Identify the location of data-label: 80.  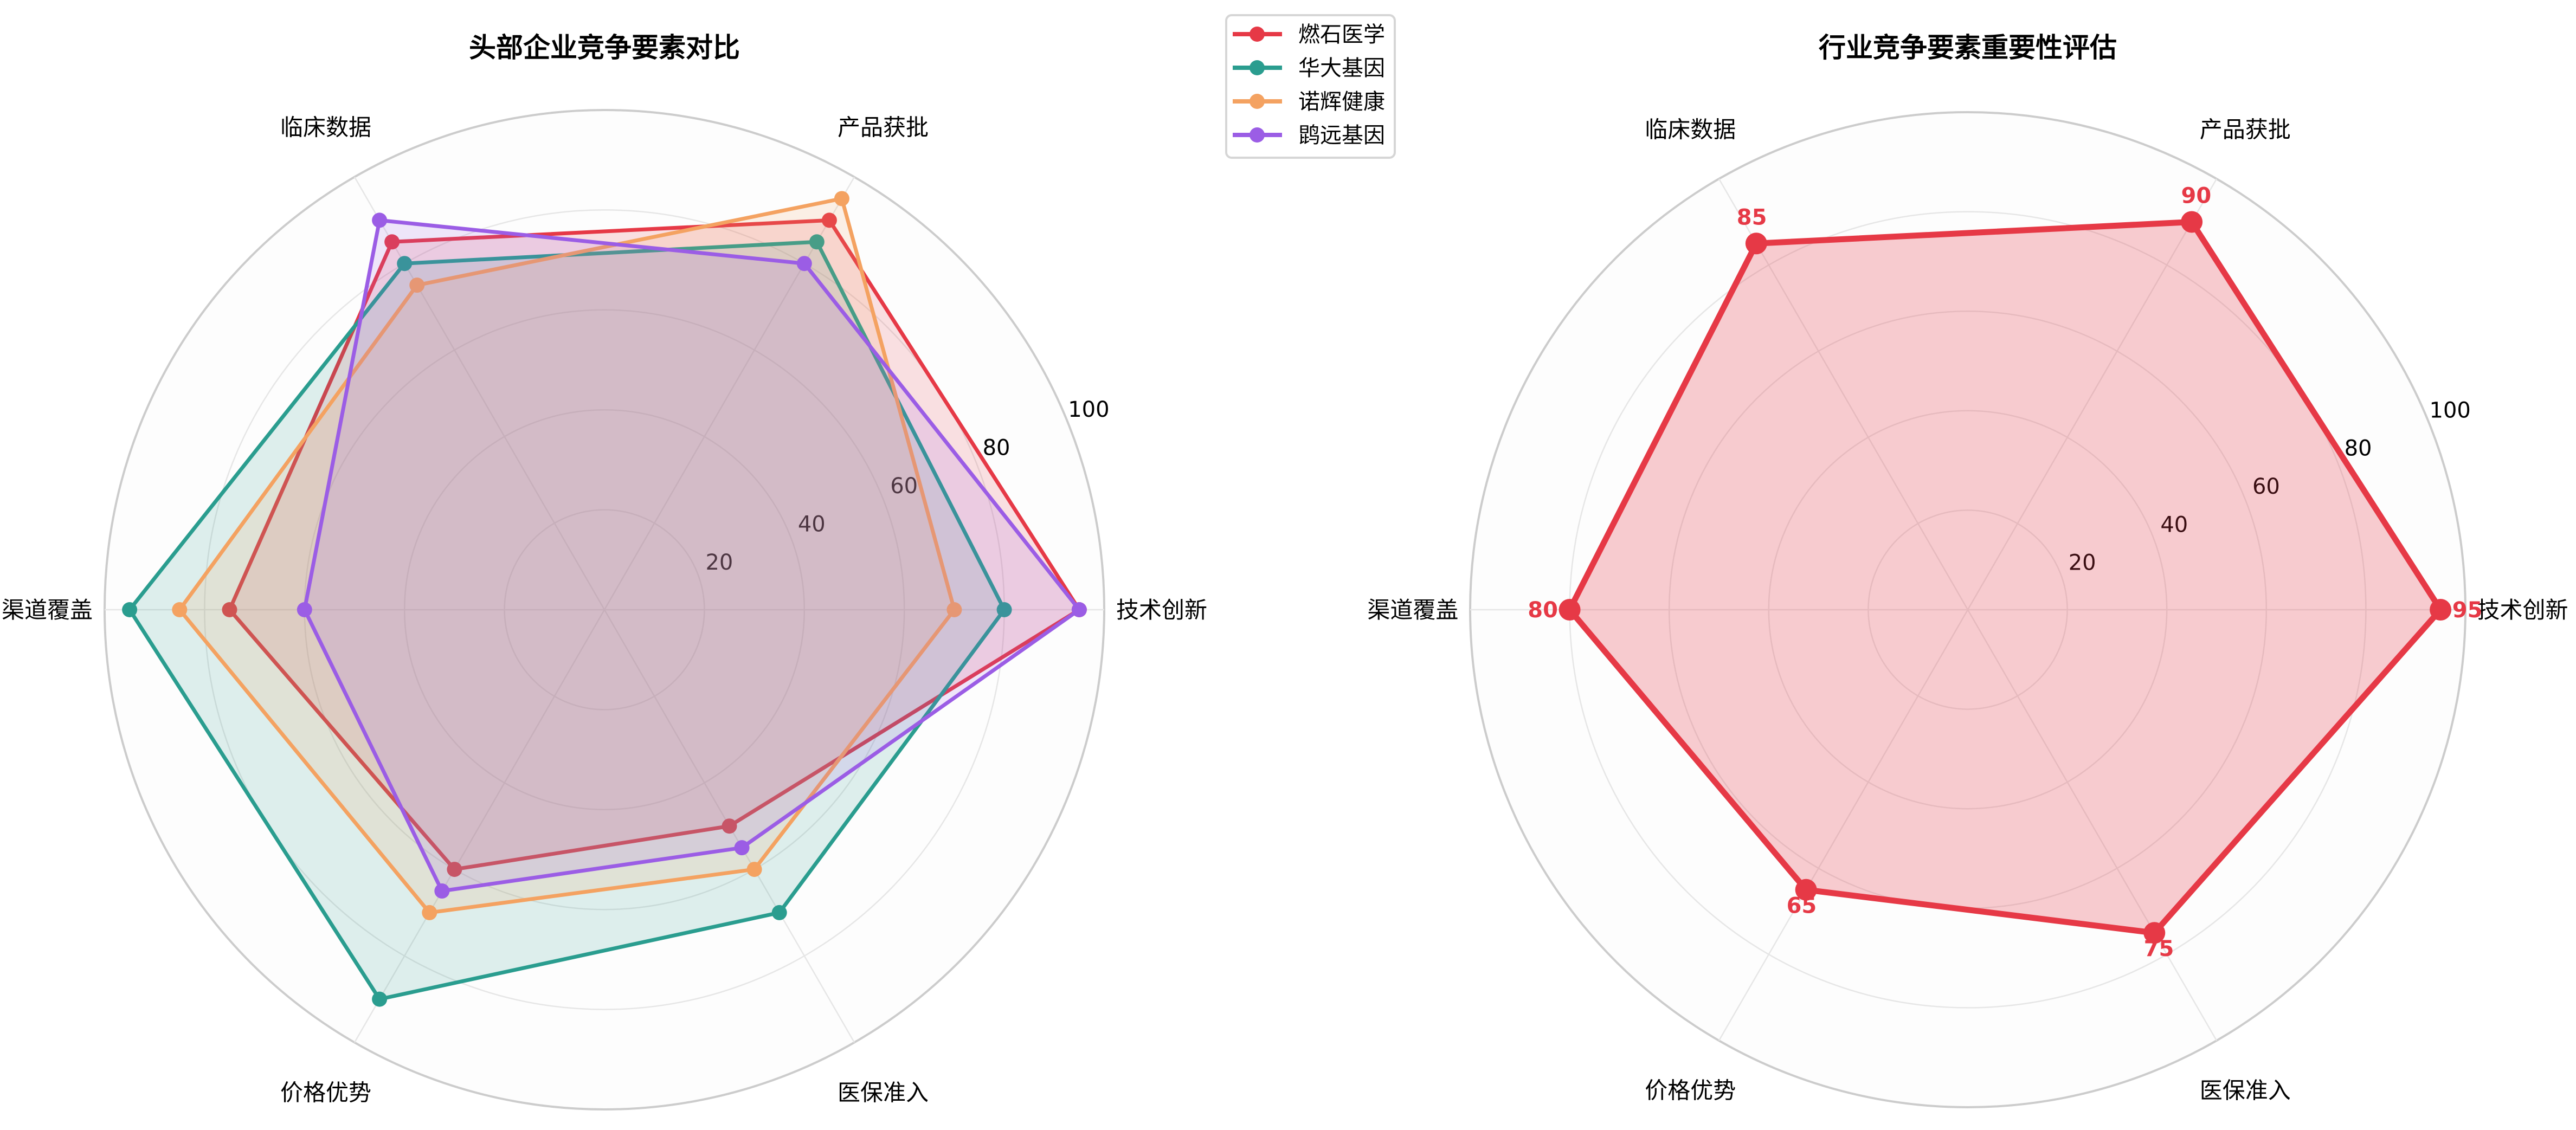
(1543, 610).